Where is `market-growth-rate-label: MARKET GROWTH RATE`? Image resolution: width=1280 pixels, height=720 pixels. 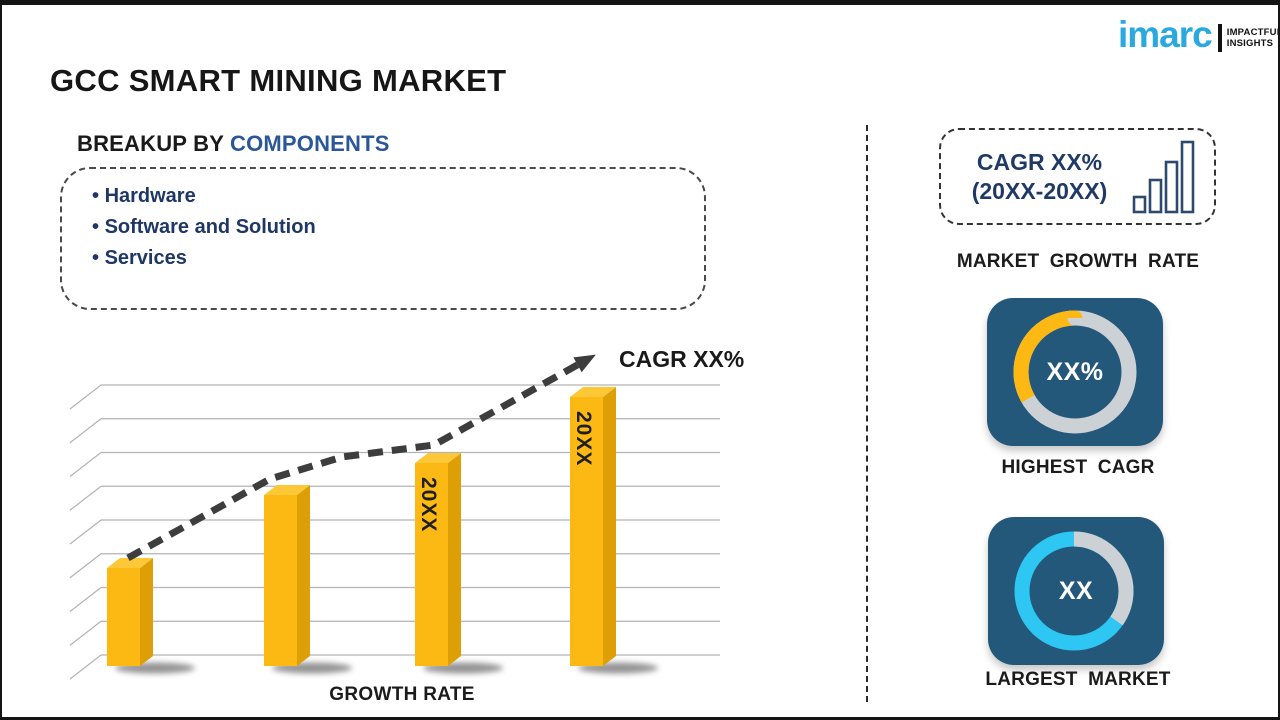 market-growth-rate-label: MARKET GROWTH RATE is located at coordinates (1078, 261).